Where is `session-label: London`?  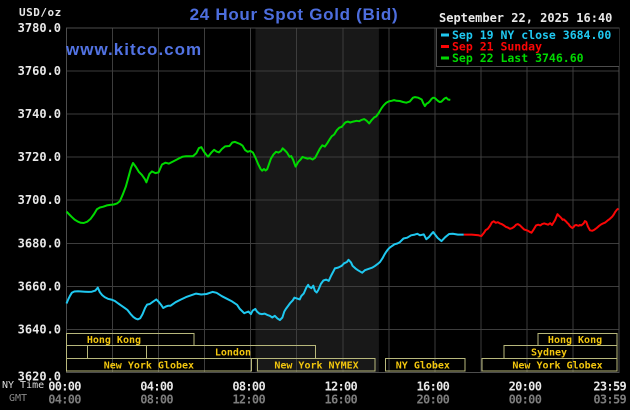
session-label: London is located at coordinates (233, 353).